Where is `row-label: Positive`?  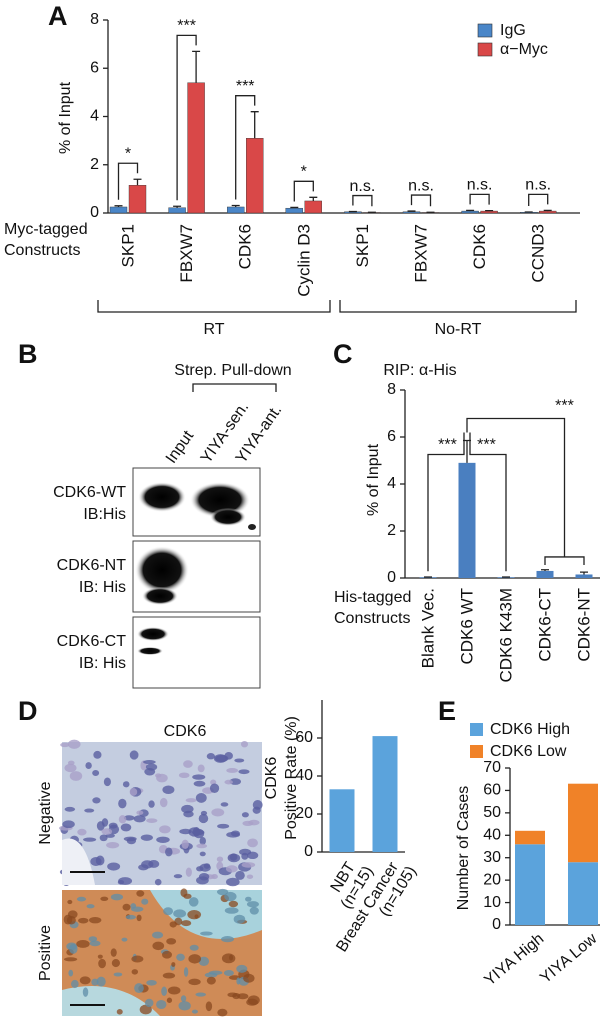 row-label: Positive is located at coordinates (45, 953).